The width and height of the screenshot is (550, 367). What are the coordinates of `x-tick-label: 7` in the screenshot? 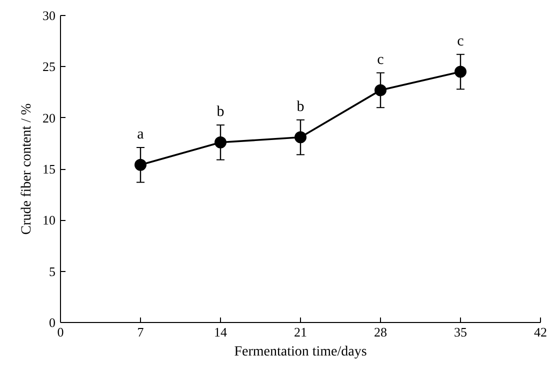 It's located at (140, 332).